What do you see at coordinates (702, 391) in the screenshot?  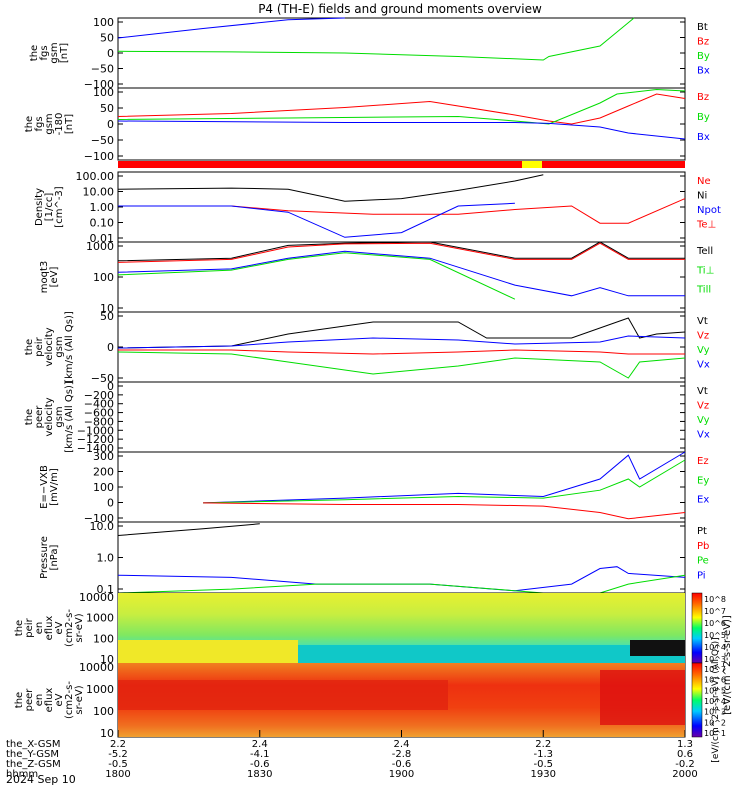 I see `legend-Vt: Vt` at bounding box center [702, 391].